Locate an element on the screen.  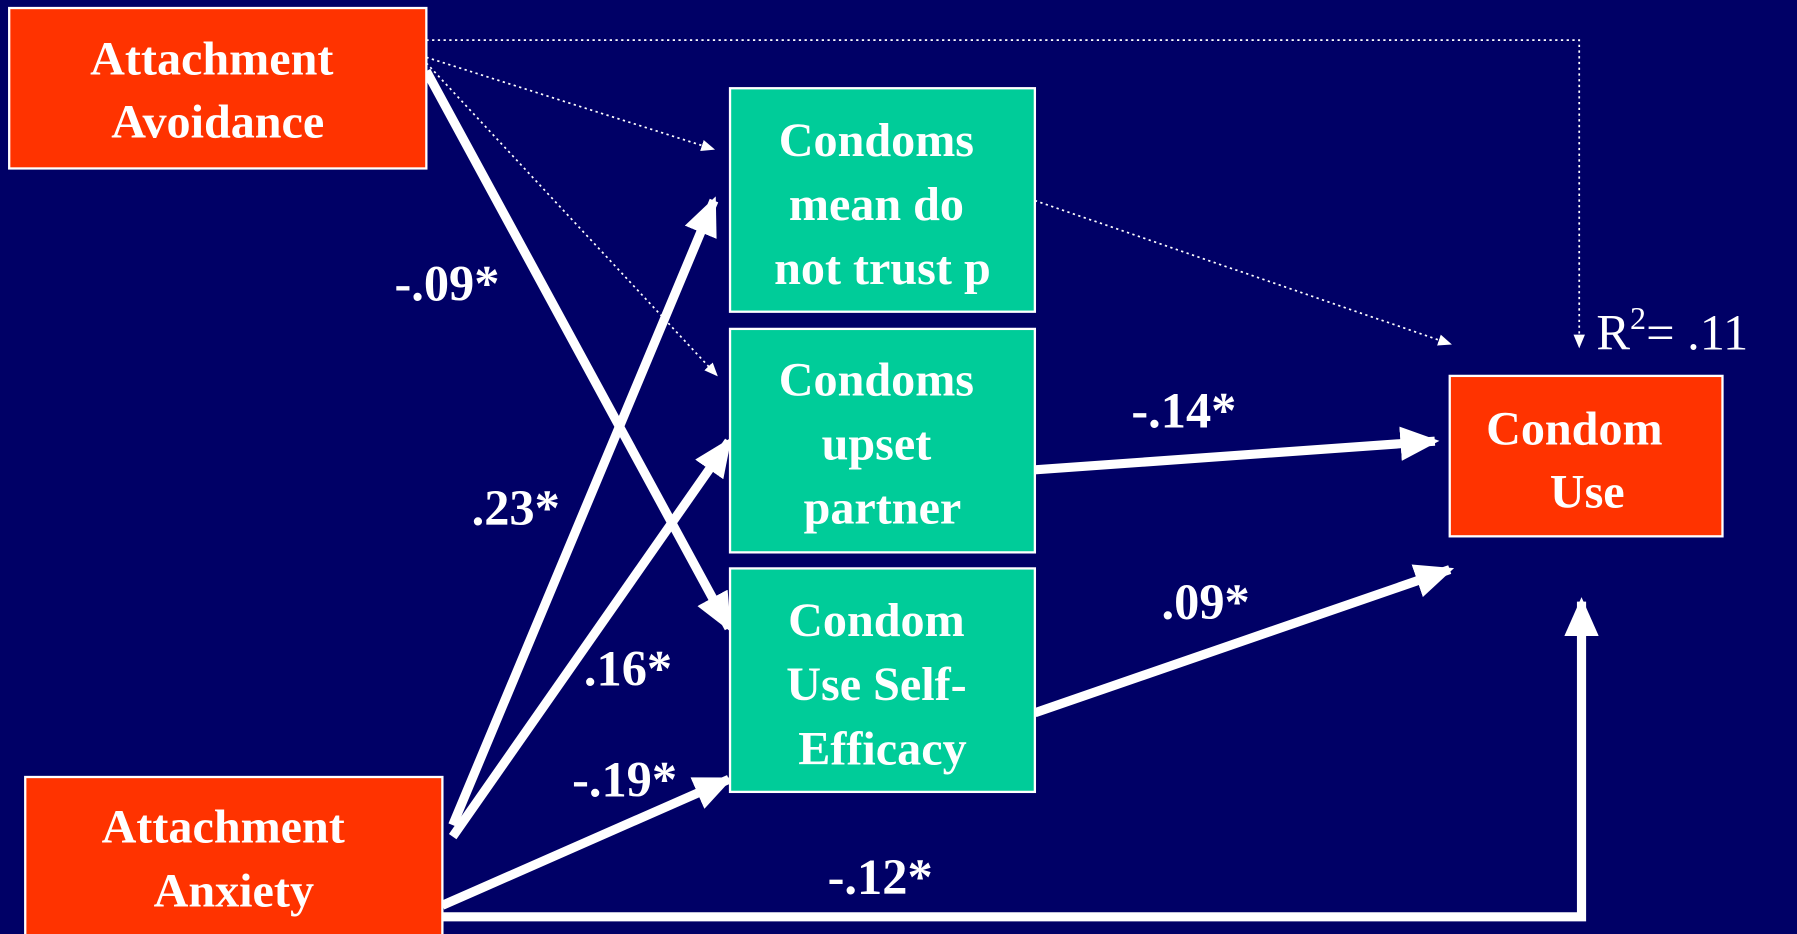
path-coefficient: .09* is located at coordinates (1206, 602).